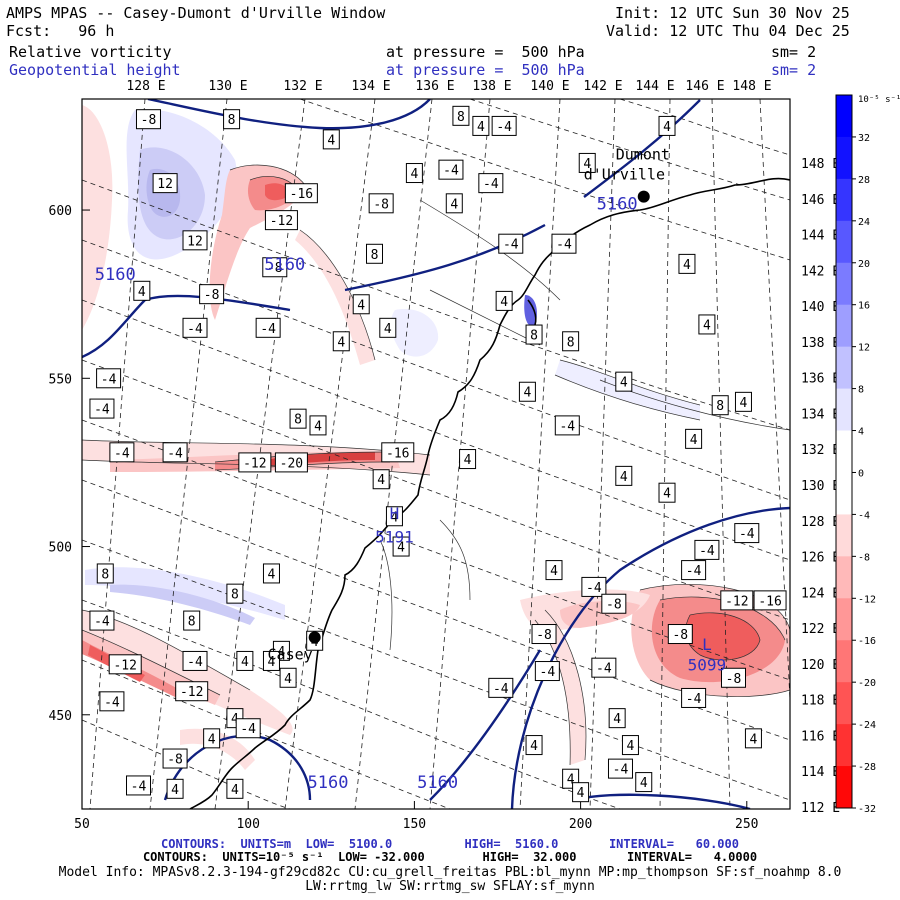 The image size is (900, 900). What do you see at coordinates (769, 601) in the screenshot?
I see `vorticity-label-text: -16` at bounding box center [769, 601].